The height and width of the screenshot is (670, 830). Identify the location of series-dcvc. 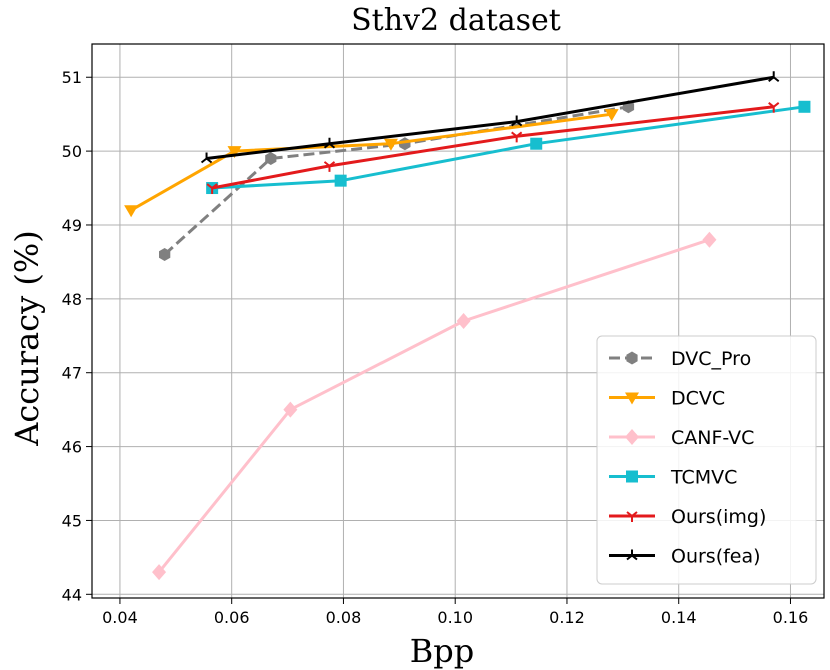
(371, 163).